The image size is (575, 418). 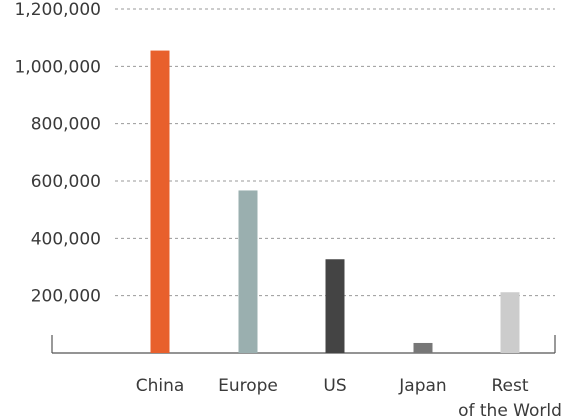 I want to click on category-label: China, so click(x=160, y=386).